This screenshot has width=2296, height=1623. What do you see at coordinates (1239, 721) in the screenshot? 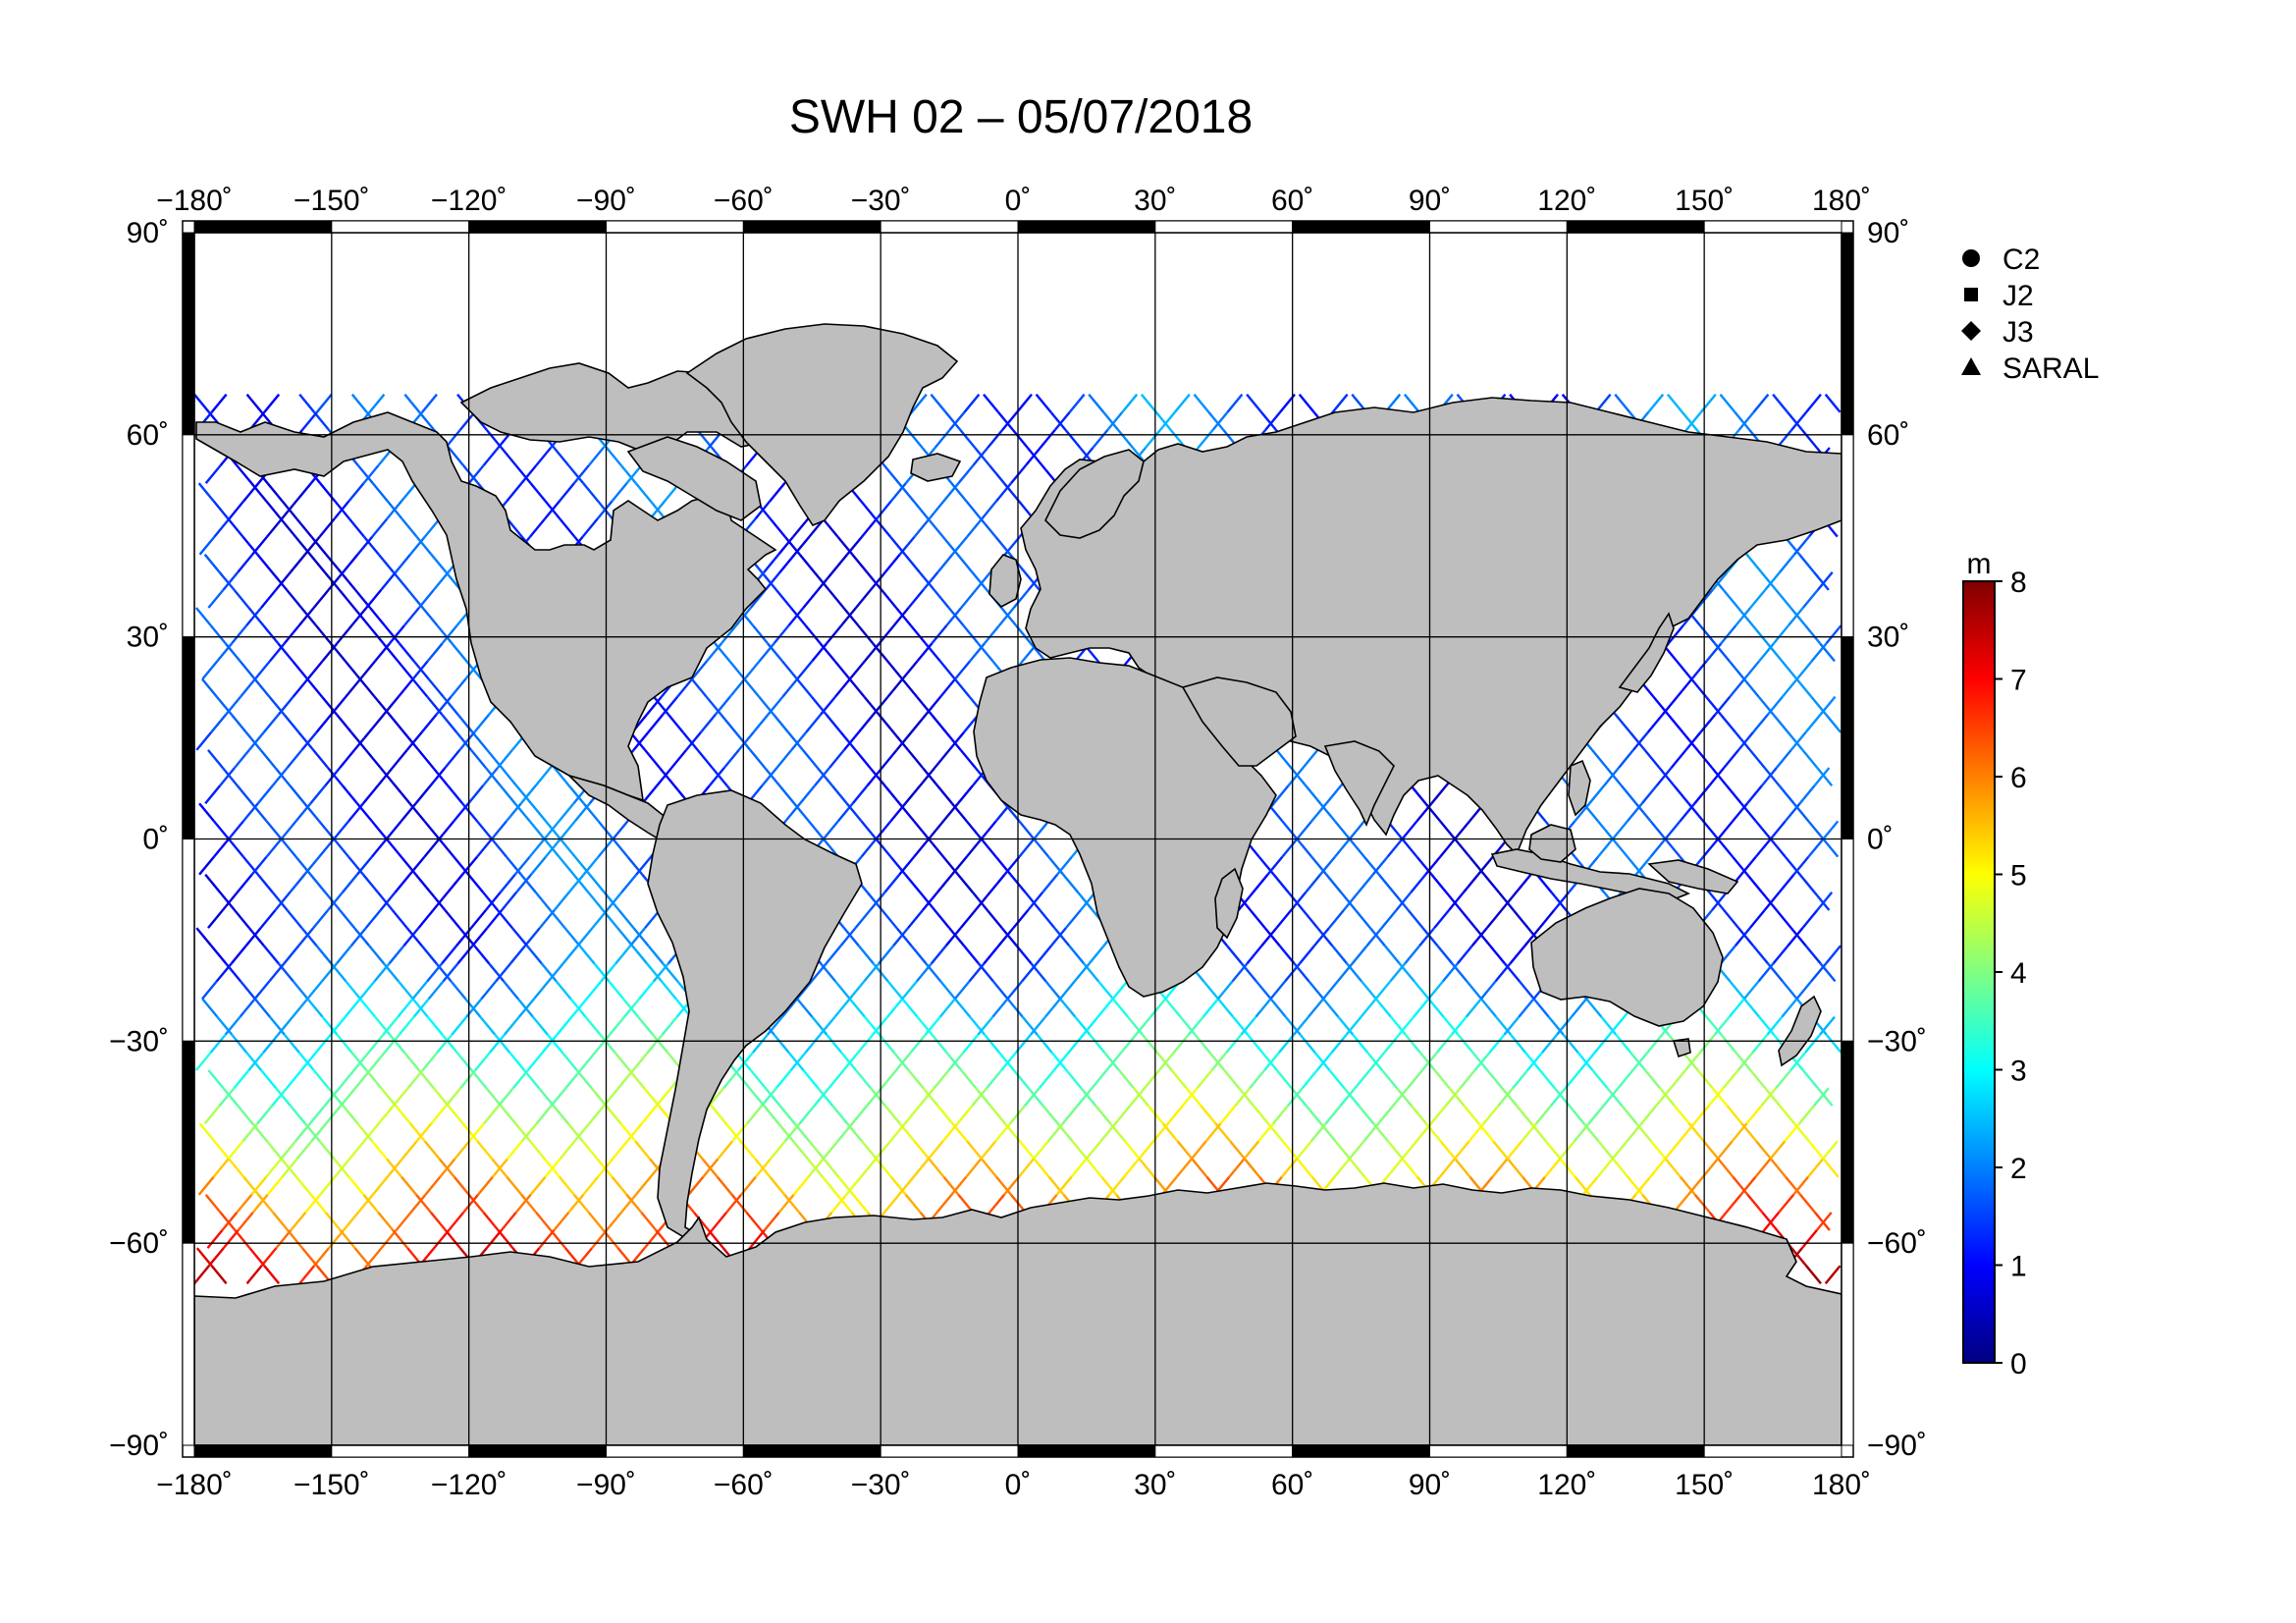
I see `arabia-landmass` at bounding box center [1239, 721].